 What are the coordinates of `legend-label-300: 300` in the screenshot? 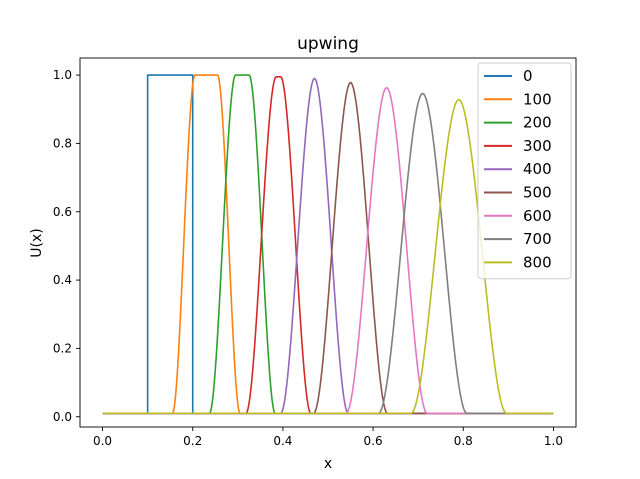 It's located at (537, 146).